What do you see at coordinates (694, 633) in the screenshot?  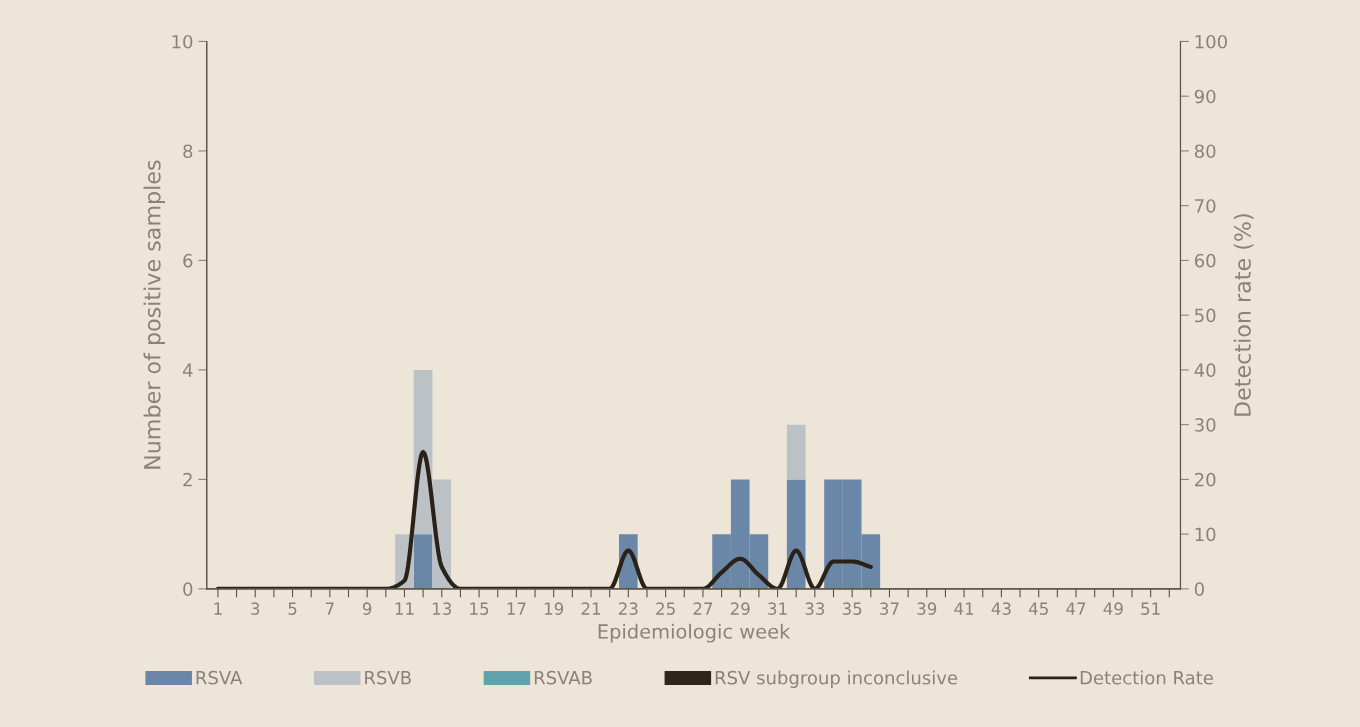 I see `x-axis-title: Epidemiologic week` at bounding box center [694, 633].